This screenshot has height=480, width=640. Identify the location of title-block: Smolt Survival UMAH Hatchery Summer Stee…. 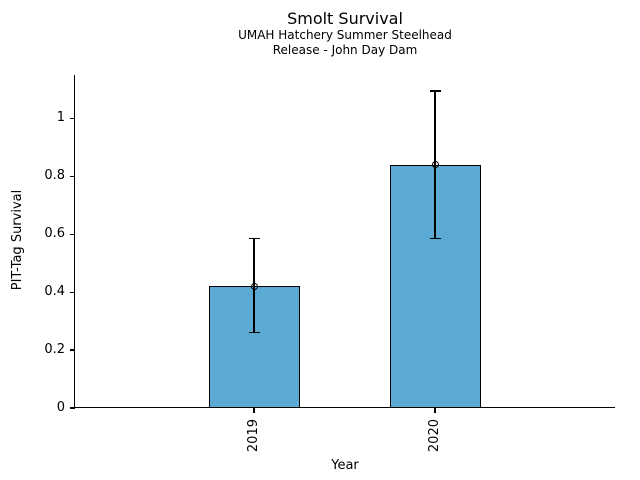
(345, 33).